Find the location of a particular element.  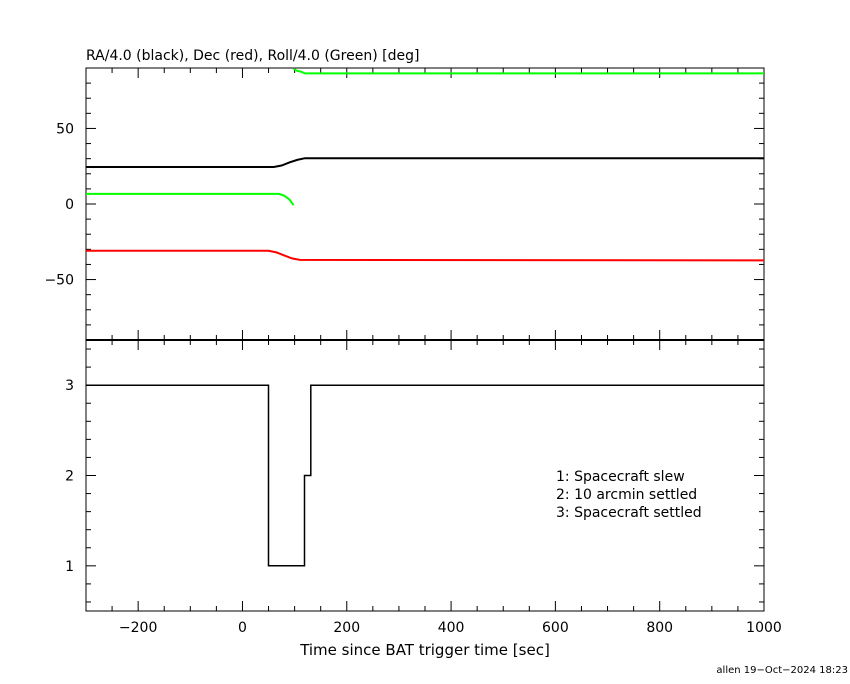

series-line-roll-4-0-high- is located at coordinates (528, 71).